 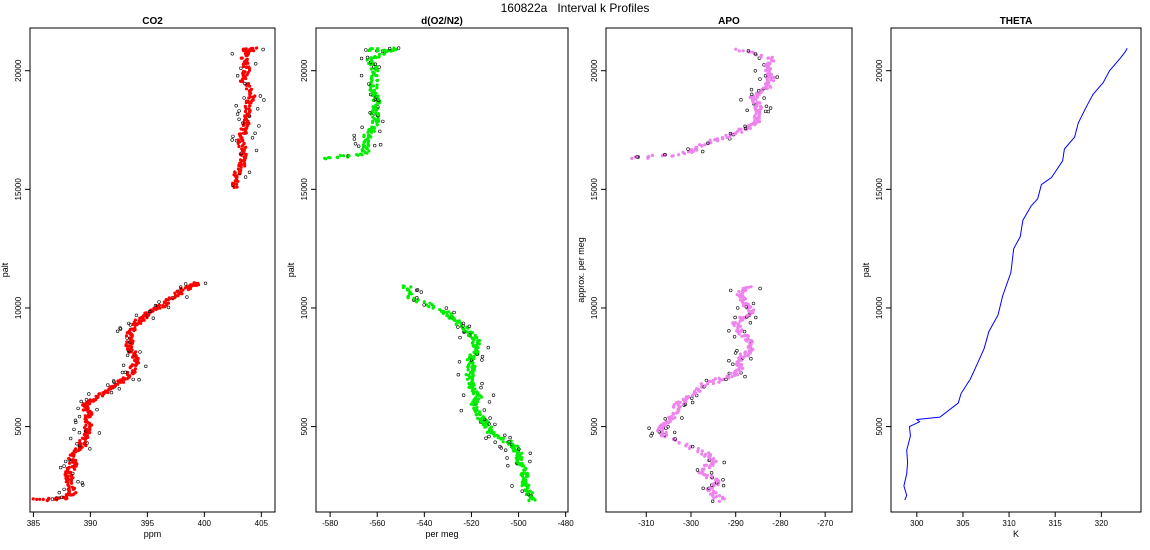 What do you see at coordinates (575, 8) in the screenshot?
I see `figure-title: 160822a Interval k Profiles` at bounding box center [575, 8].